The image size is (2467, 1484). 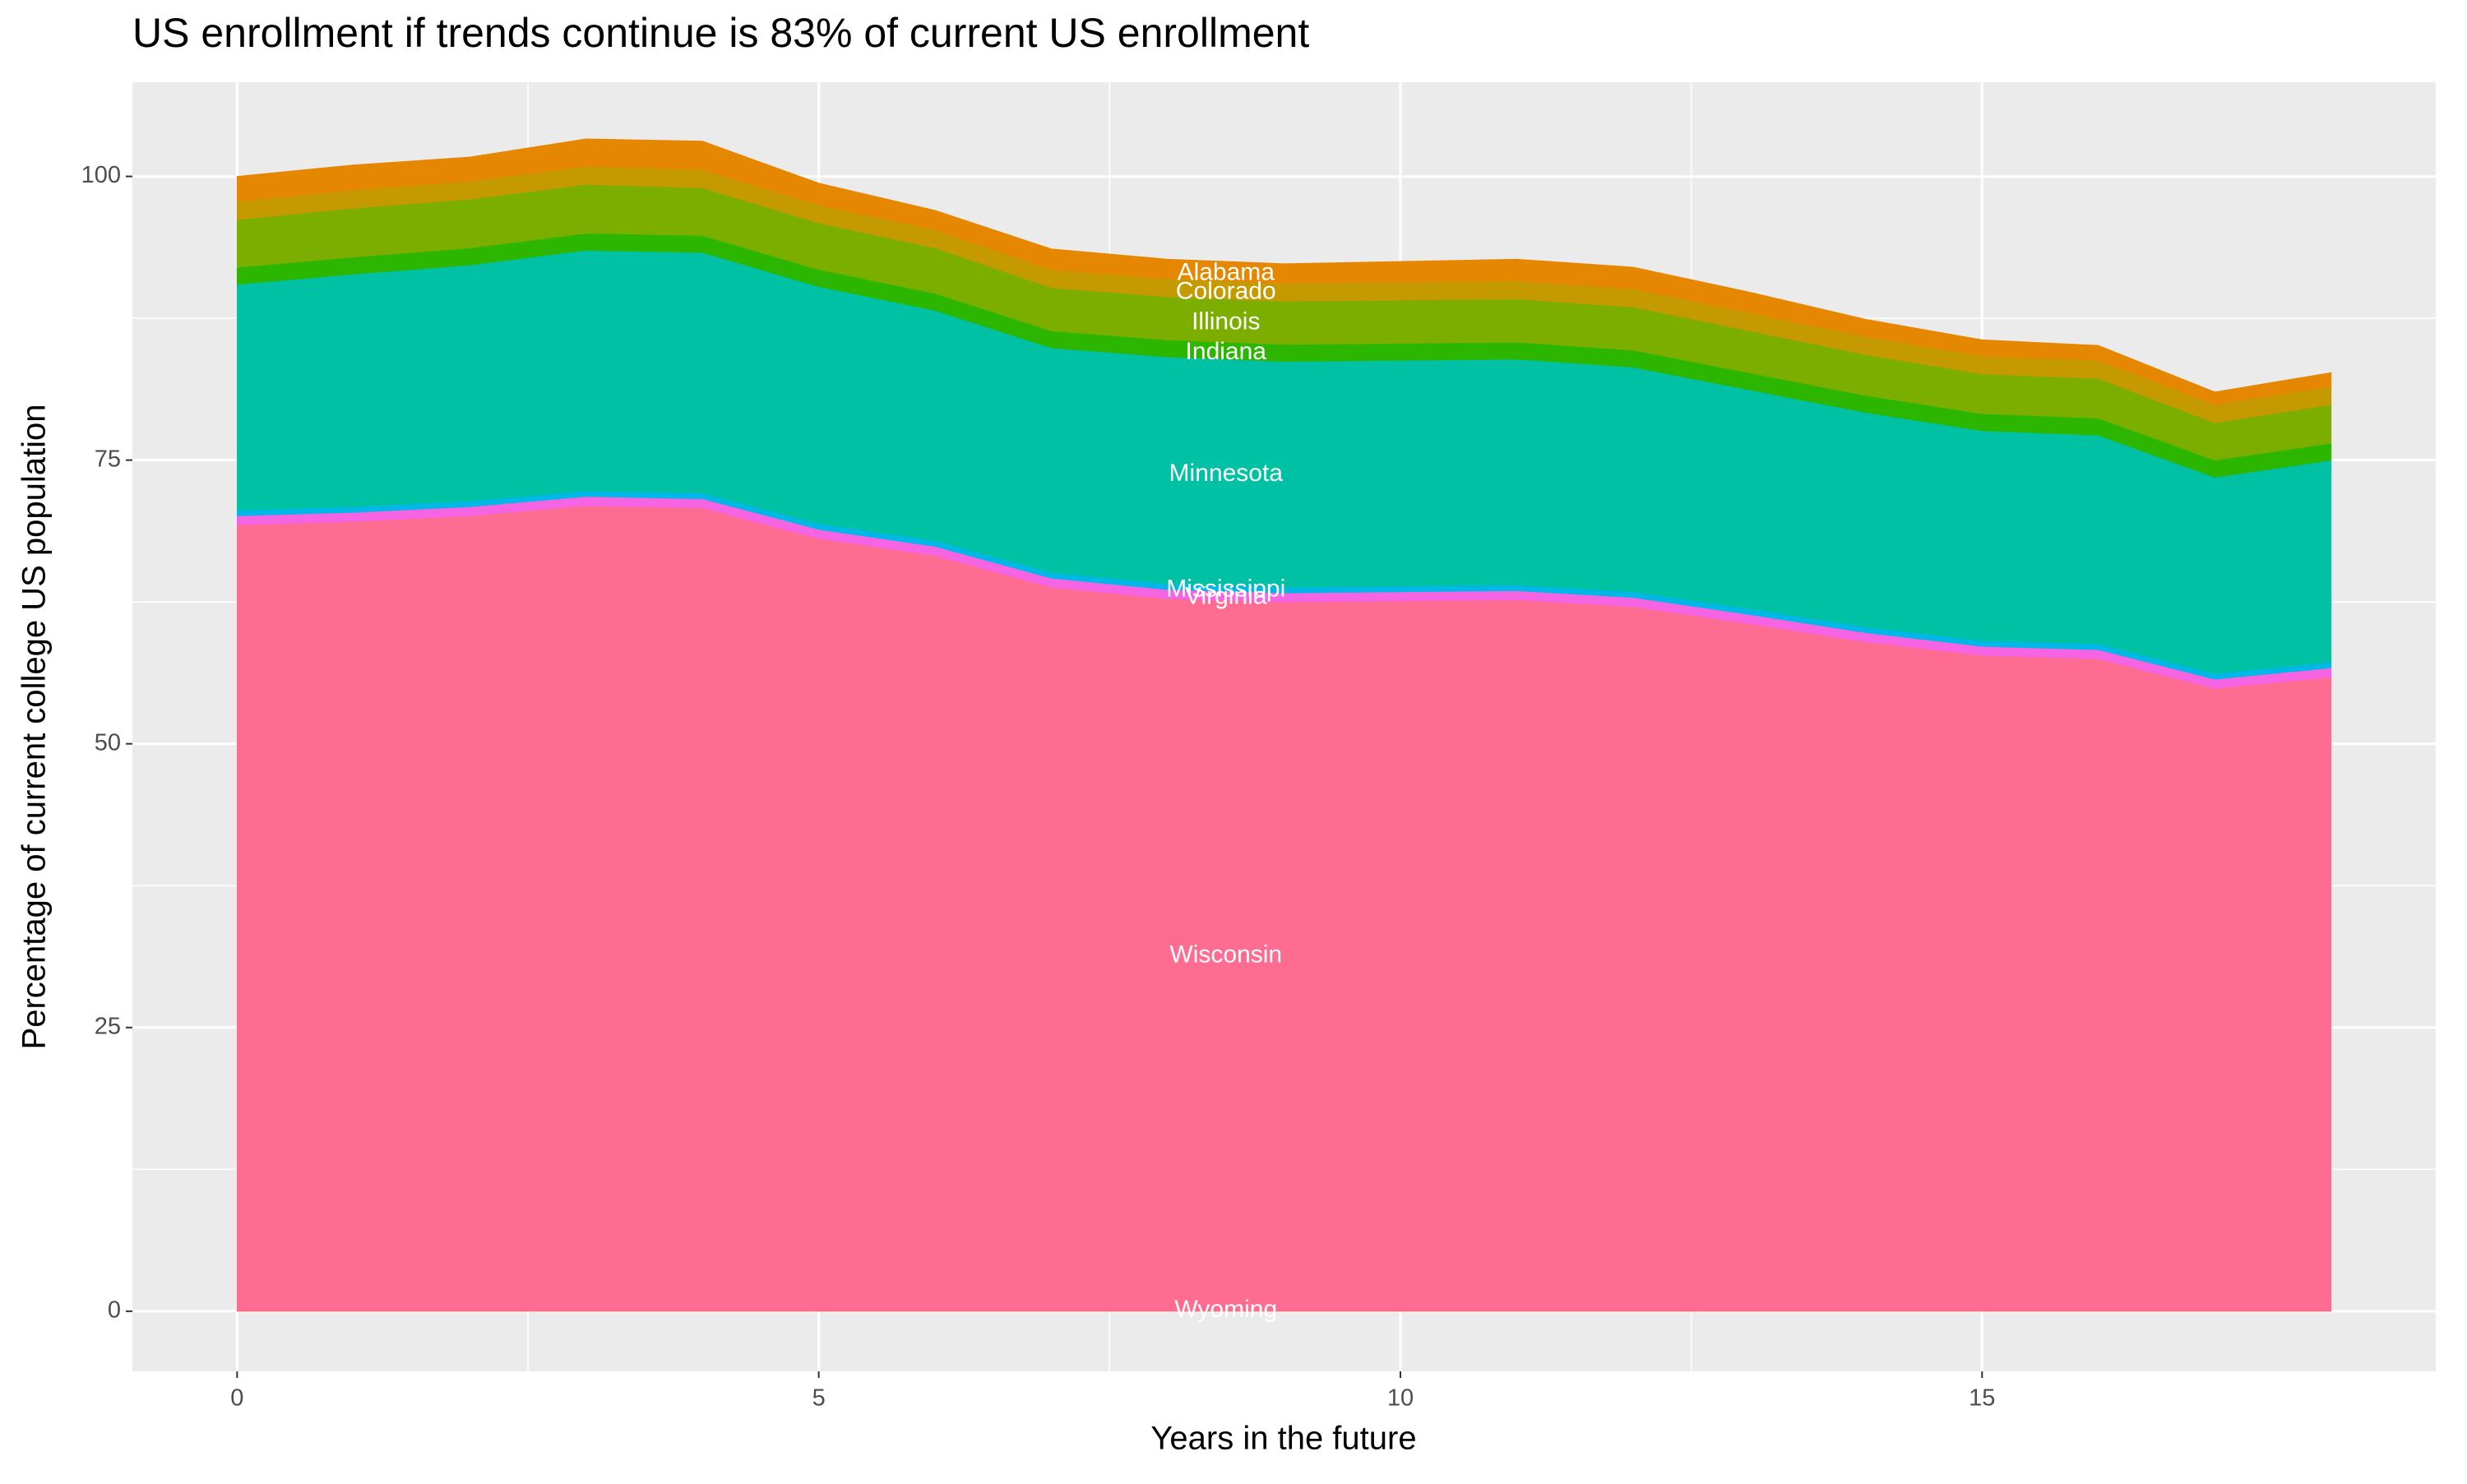 What do you see at coordinates (236, 1398) in the screenshot?
I see `x-tick-label: 0` at bounding box center [236, 1398].